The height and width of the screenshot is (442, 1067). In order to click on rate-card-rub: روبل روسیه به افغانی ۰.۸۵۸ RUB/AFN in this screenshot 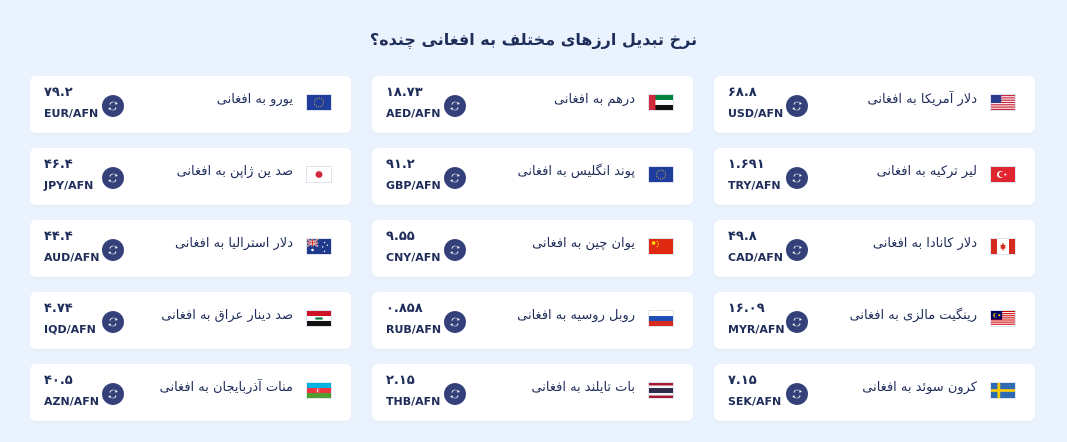, I will do `click(532, 320)`.